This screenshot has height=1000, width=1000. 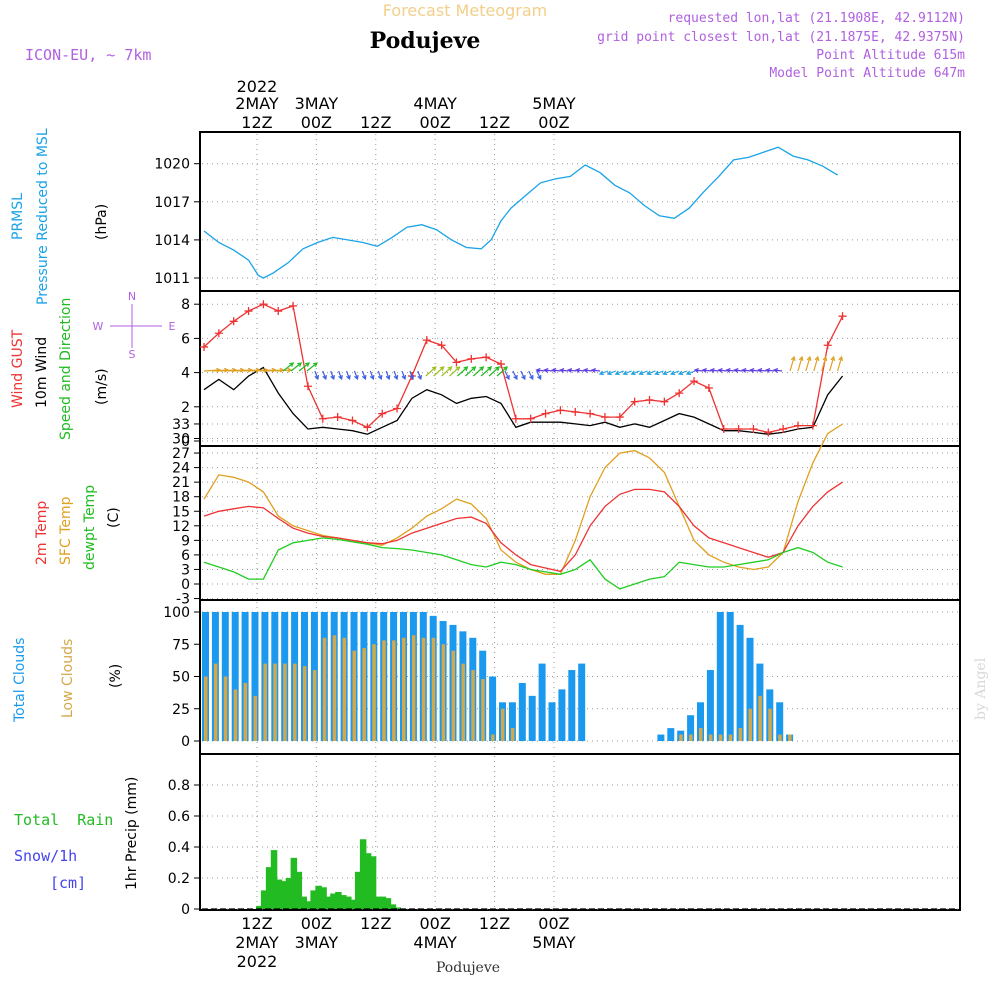 I want to click on temp-tick-label-6: 15, so click(x=181, y=512).